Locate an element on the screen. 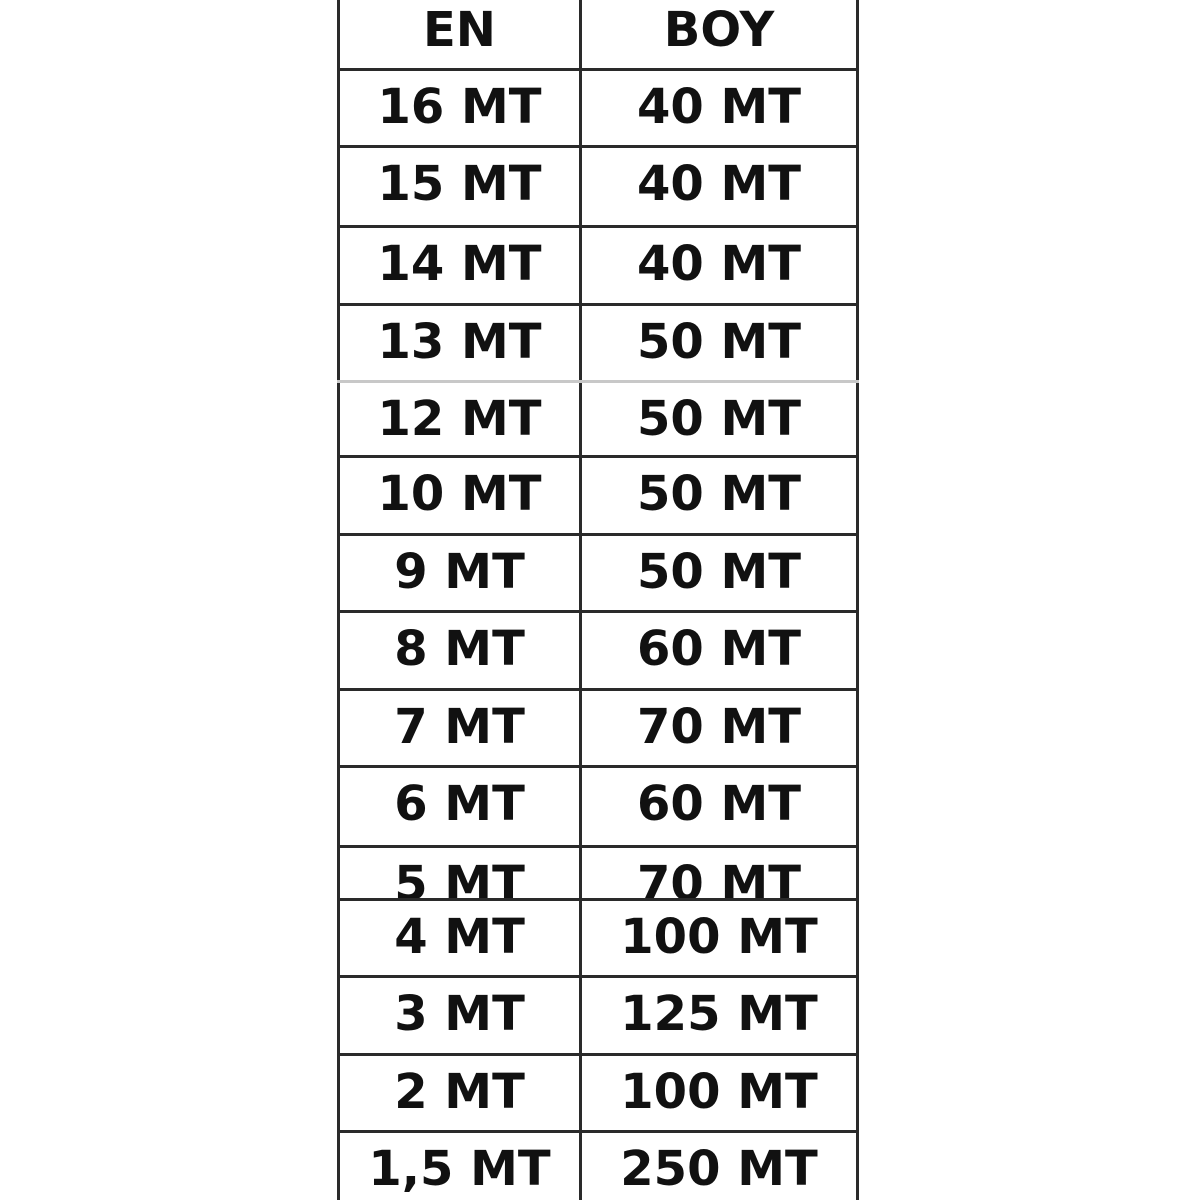  cell-boy: 250 MT is located at coordinates (720, 1166).